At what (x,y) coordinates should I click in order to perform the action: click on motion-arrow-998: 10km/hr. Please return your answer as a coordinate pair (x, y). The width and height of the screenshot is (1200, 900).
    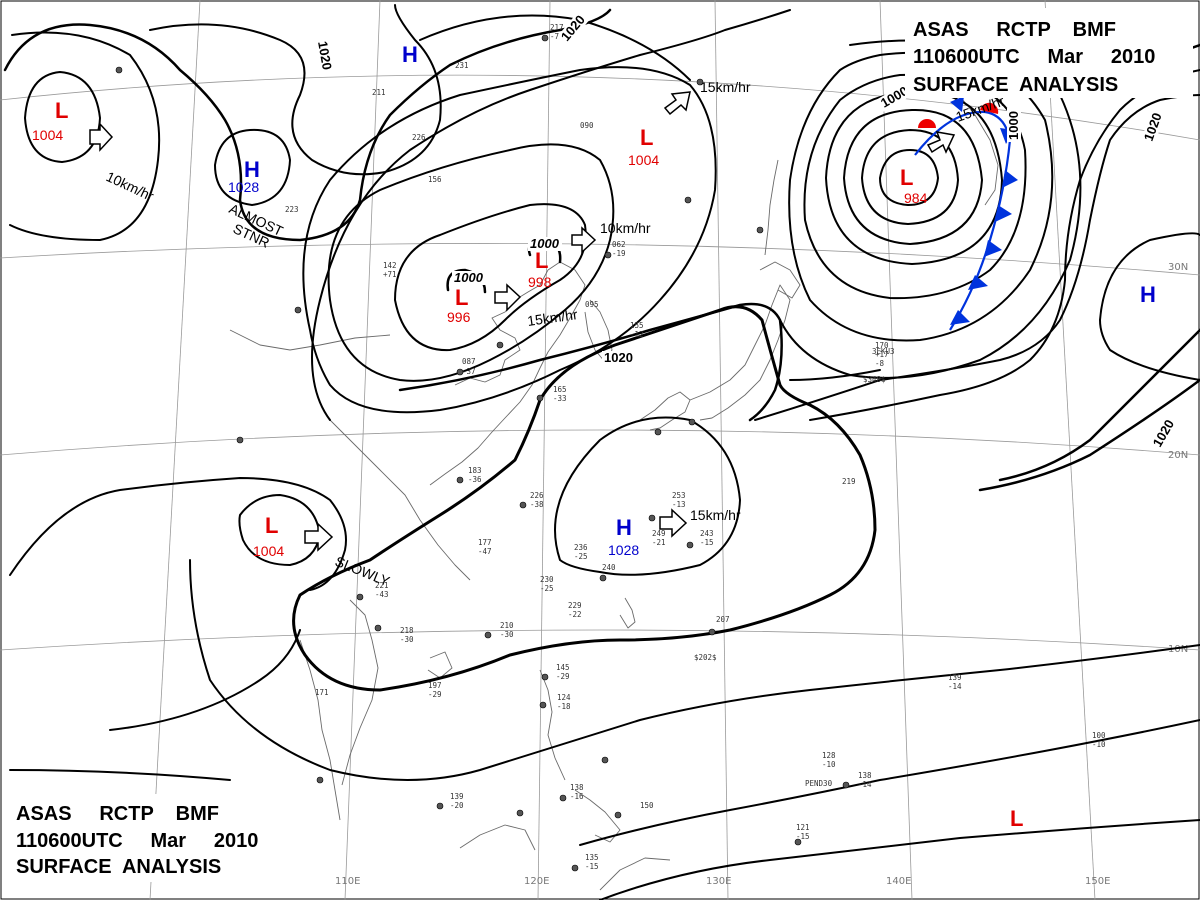
    Looking at the image, I should click on (611, 237).